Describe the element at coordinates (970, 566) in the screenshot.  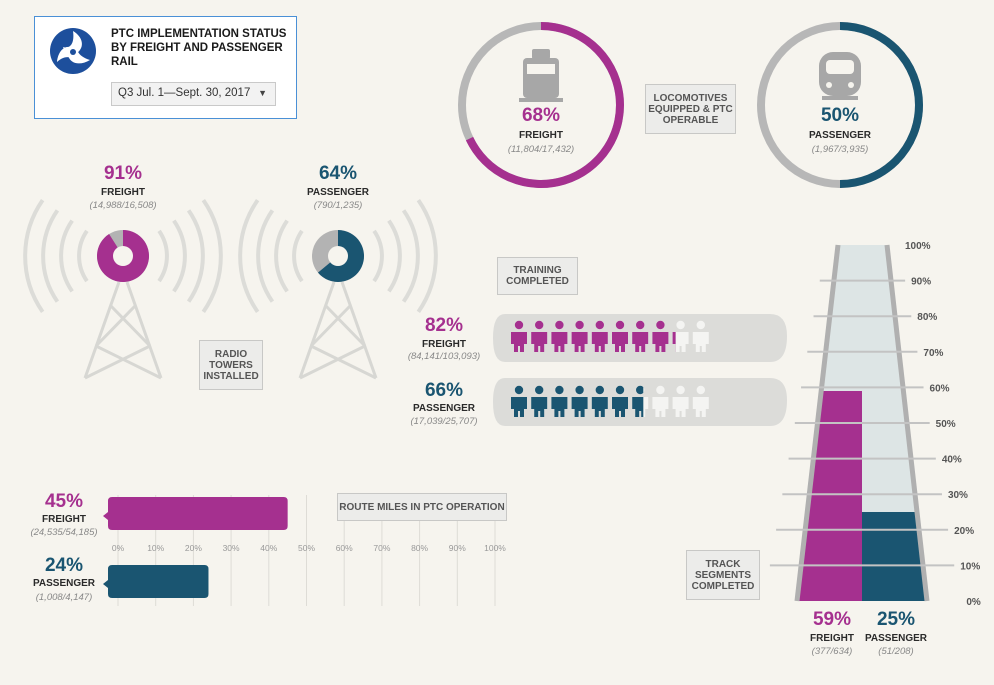
I see `track-tick-label: 10%` at that location.